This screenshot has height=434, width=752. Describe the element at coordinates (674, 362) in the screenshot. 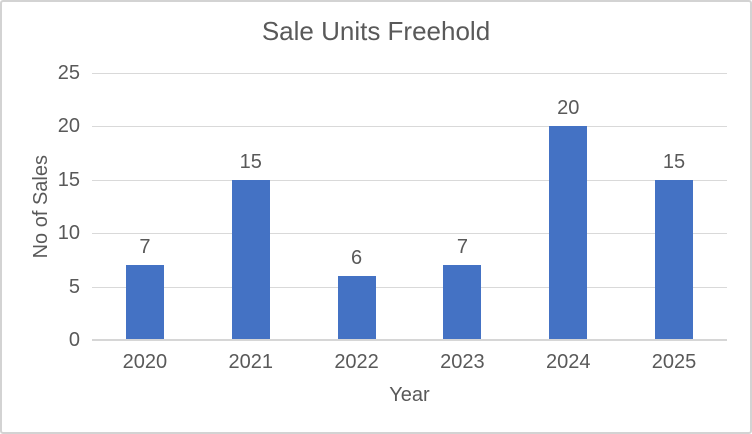

I see `x-tick-label-2025: 2025` at that location.